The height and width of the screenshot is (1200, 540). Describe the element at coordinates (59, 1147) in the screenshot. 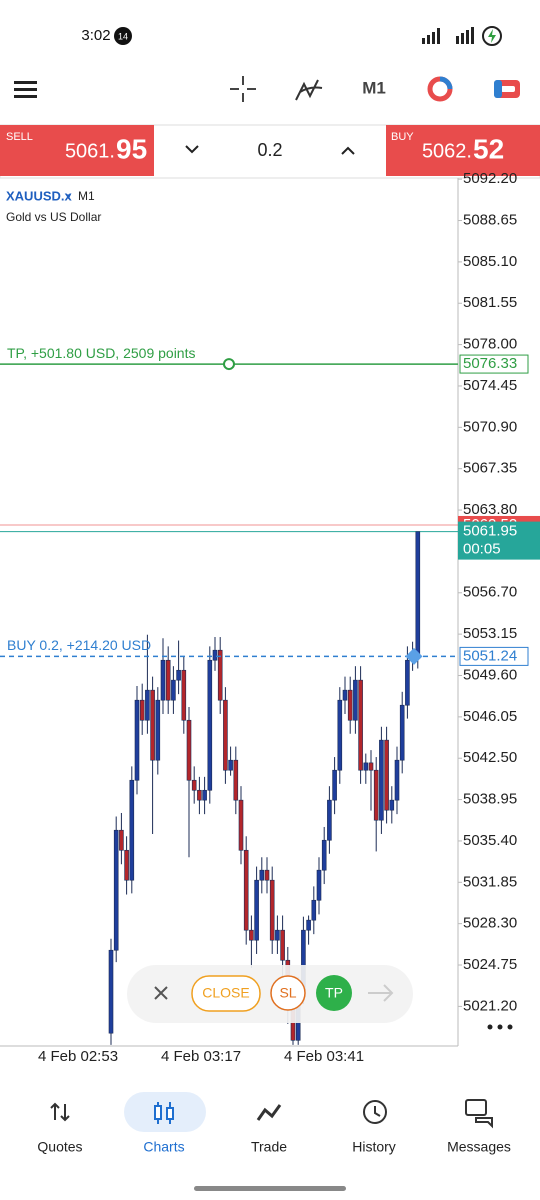

I see `nav-item: Quotes` at that location.